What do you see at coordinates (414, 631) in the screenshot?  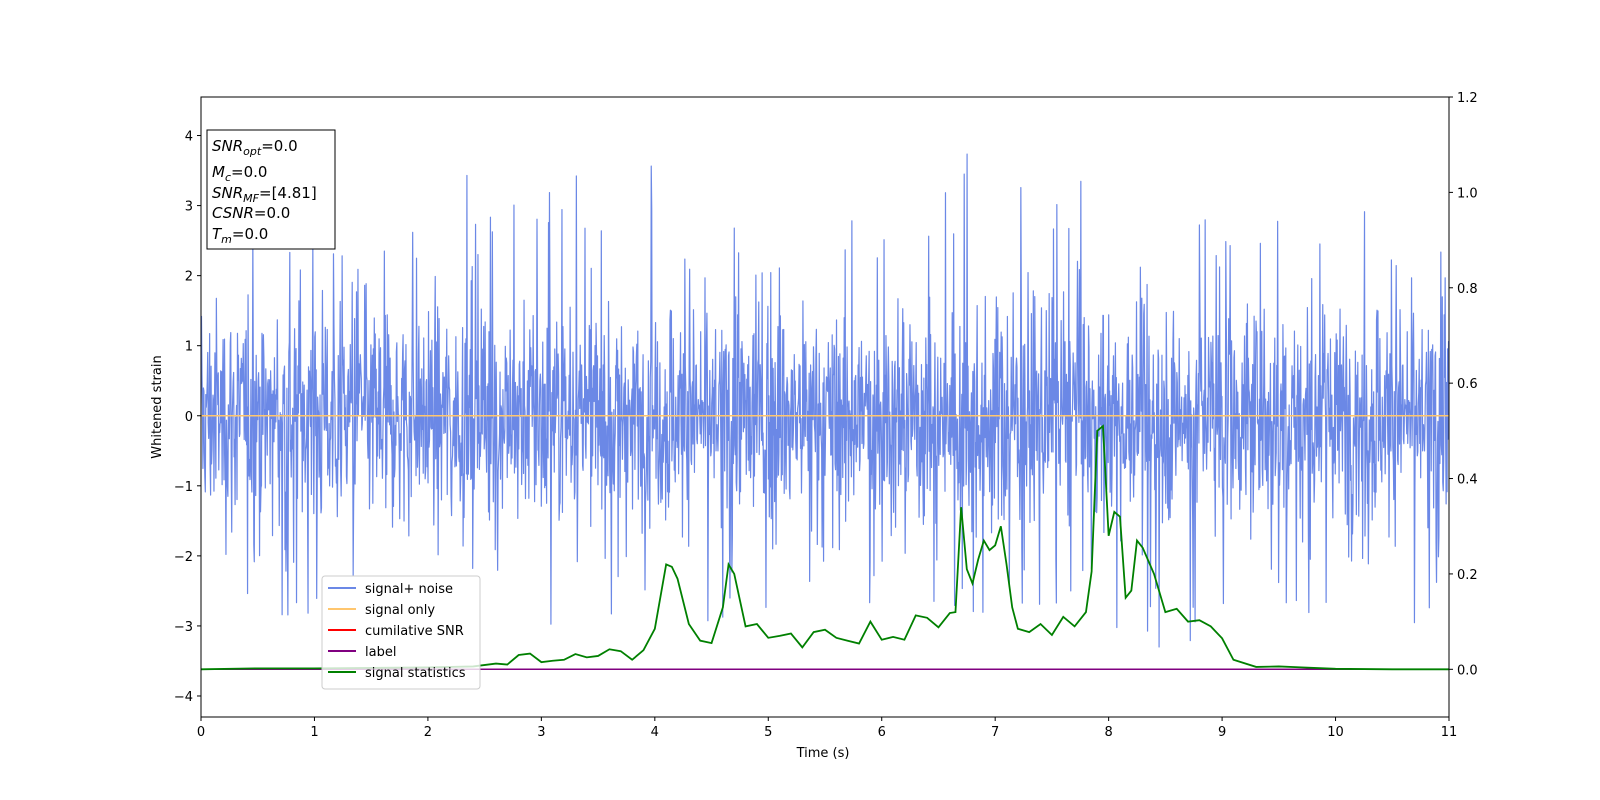 I see `legend-label: cumilative SNR` at bounding box center [414, 631].